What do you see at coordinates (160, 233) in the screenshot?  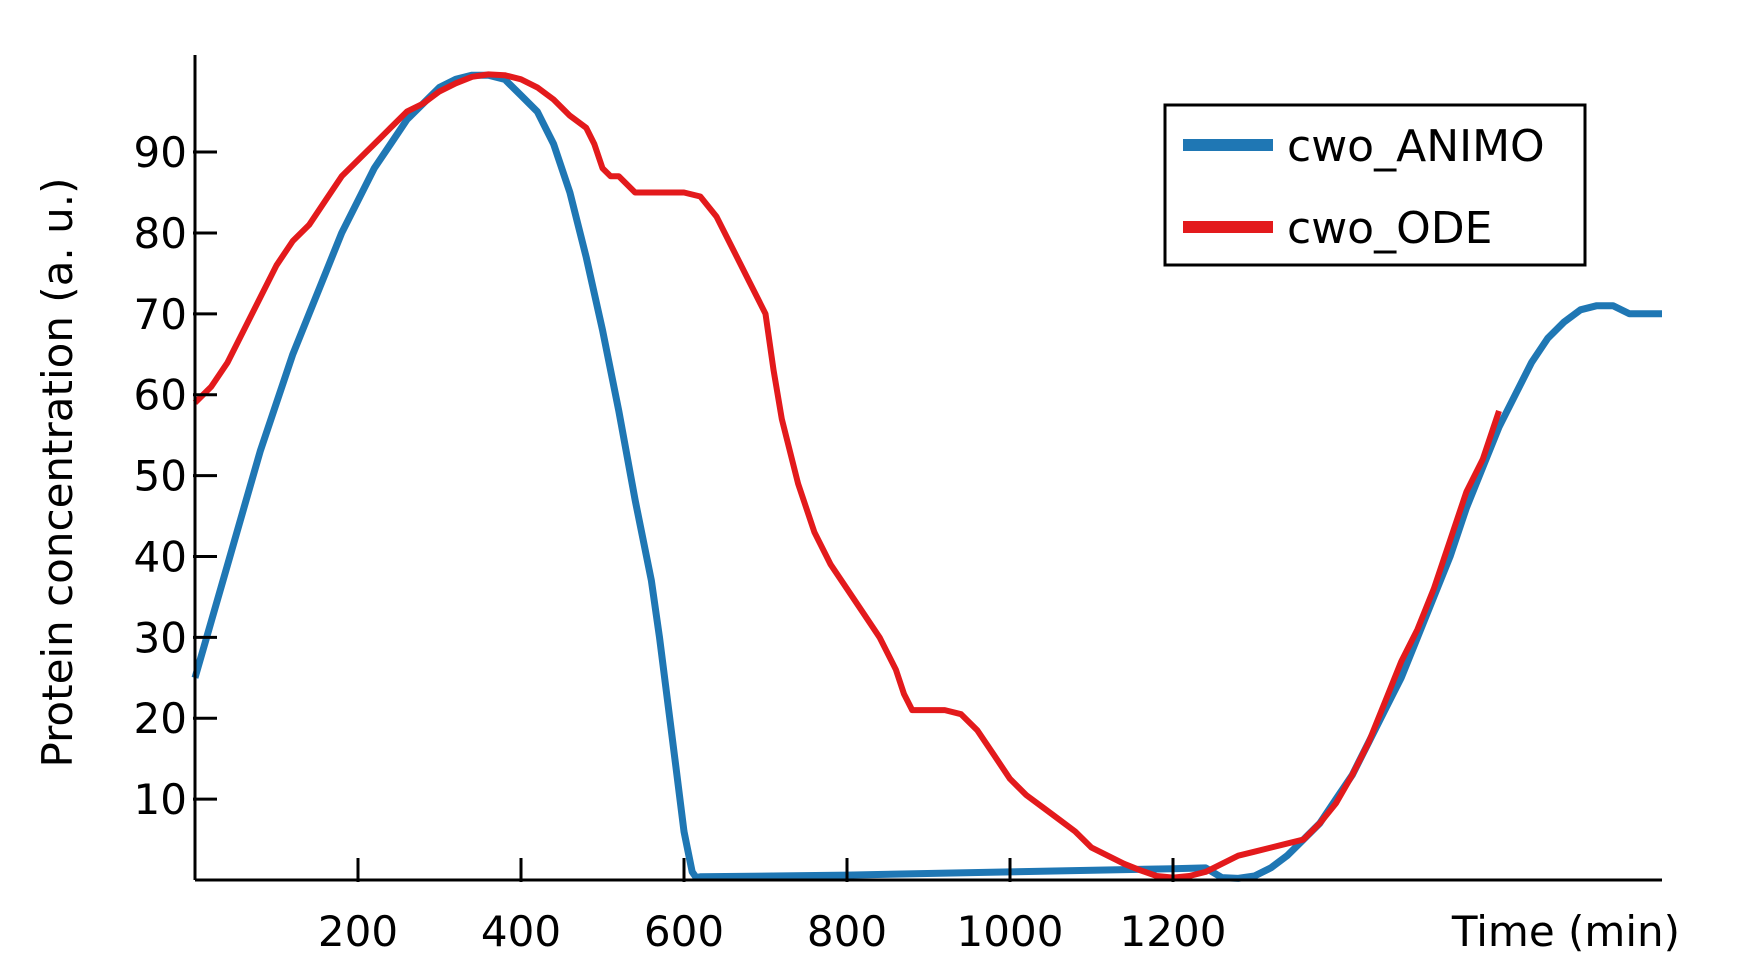 I see `y-tick-label: 80` at bounding box center [160, 233].